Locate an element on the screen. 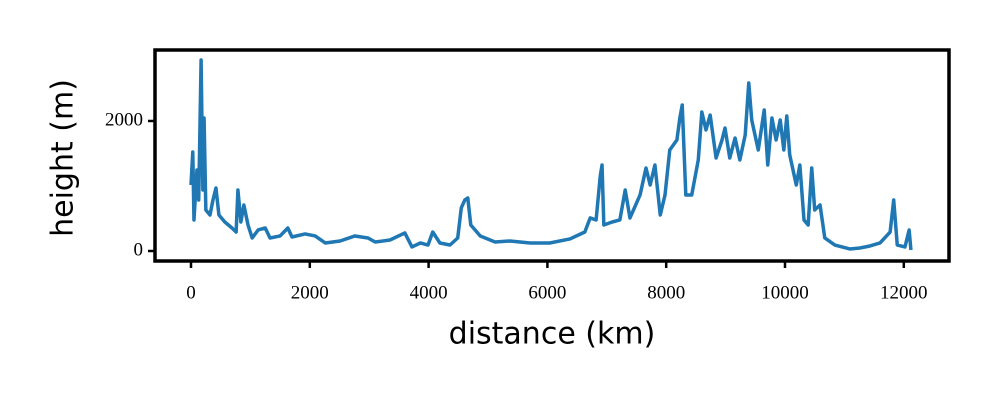  x-tick-label: 12000 is located at coordinates (904, 292).